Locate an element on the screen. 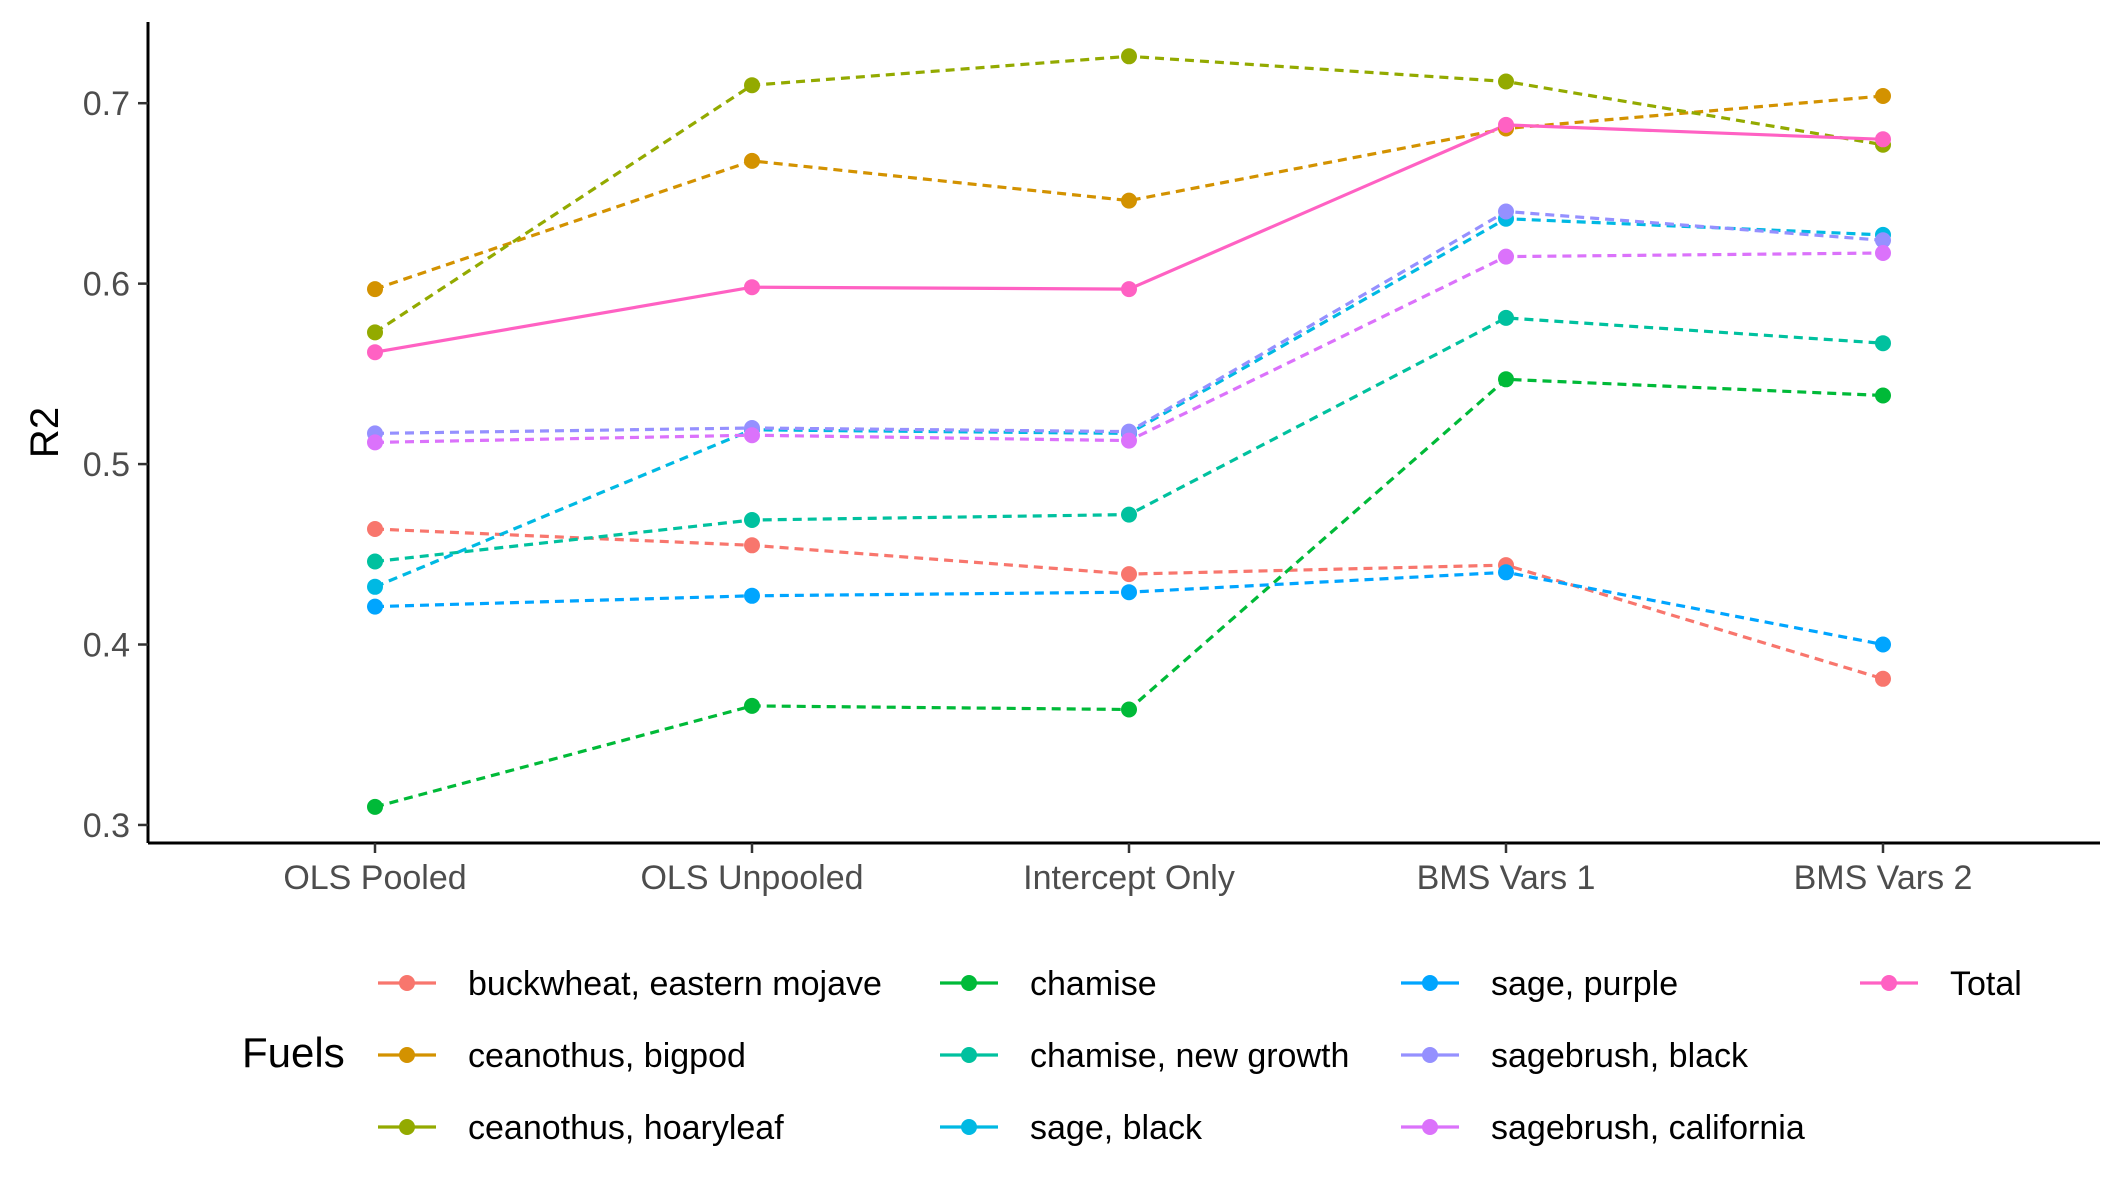 This screenshot has height=1181, width=2125. legend-item: chamise is located at coordinates (1048, 984).